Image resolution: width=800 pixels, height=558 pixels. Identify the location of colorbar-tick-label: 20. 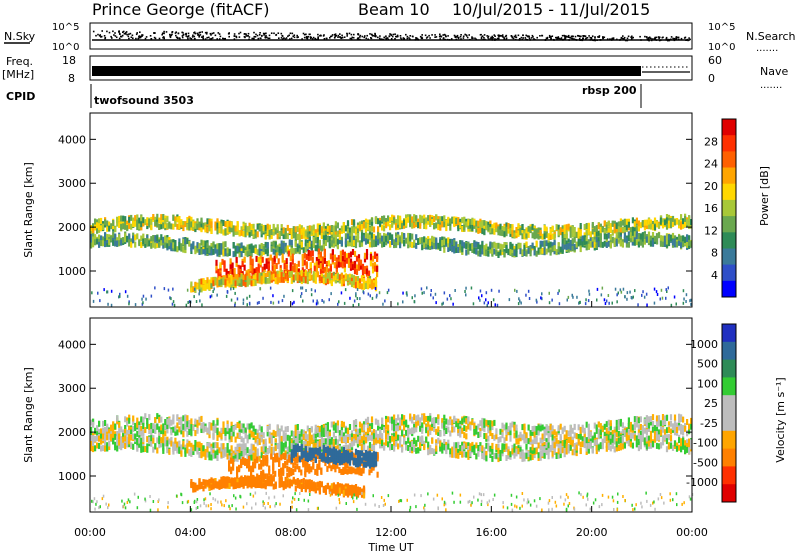
(711, 186).